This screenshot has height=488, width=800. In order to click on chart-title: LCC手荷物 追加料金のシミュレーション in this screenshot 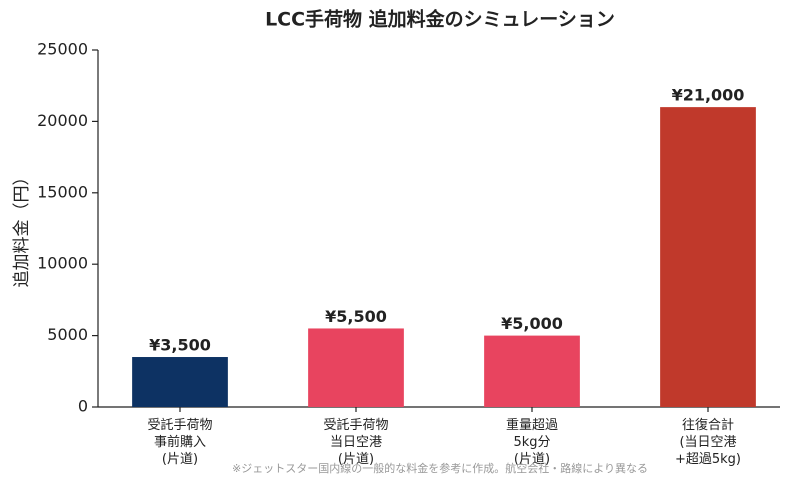, I will do `click(440, 19)`.